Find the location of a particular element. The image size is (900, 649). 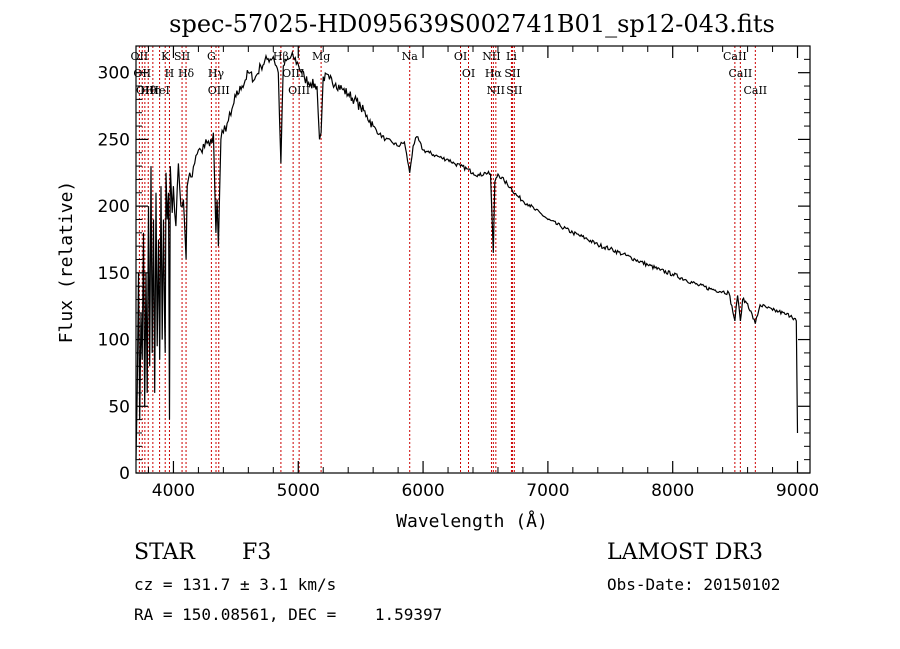

line-label-28: CaII is located at coordinates (755, 90).